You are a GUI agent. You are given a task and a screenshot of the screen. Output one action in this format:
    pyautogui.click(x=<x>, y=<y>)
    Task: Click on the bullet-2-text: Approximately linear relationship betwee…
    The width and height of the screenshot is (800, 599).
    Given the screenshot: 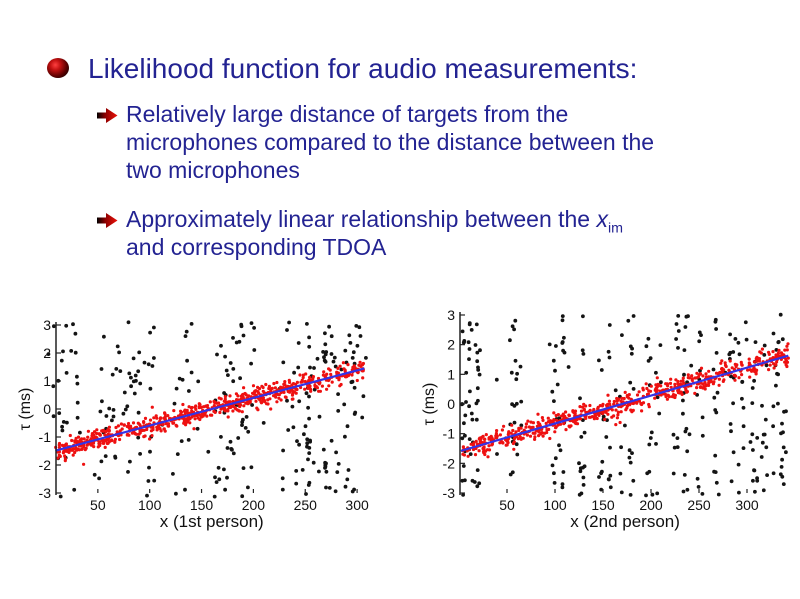 What is the action you would take?
    pyautogui.click(x=361, y=219)
    